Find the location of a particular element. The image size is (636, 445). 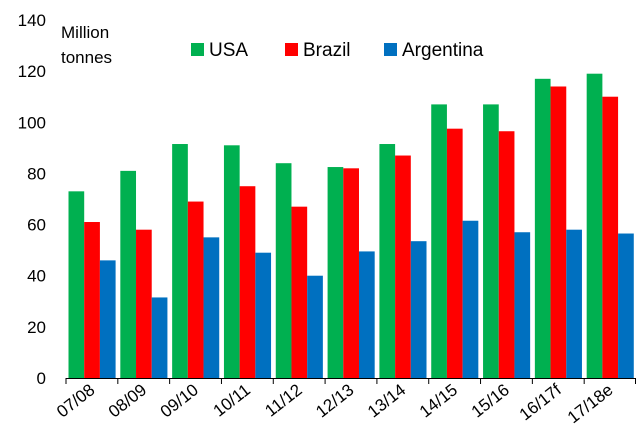

legend: USA Brazil Argentina is located at coordinates (337, 50).